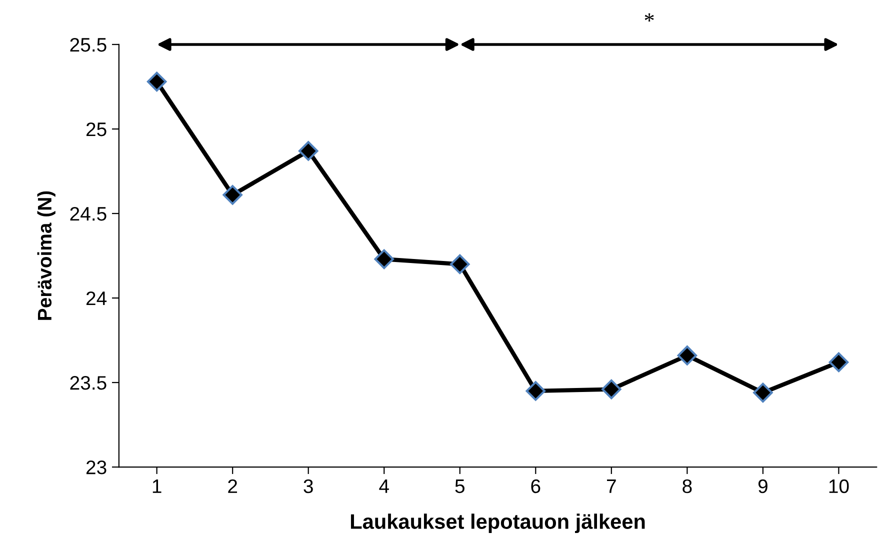  I want to click on x-tick-label: 8, so click(687, 486).